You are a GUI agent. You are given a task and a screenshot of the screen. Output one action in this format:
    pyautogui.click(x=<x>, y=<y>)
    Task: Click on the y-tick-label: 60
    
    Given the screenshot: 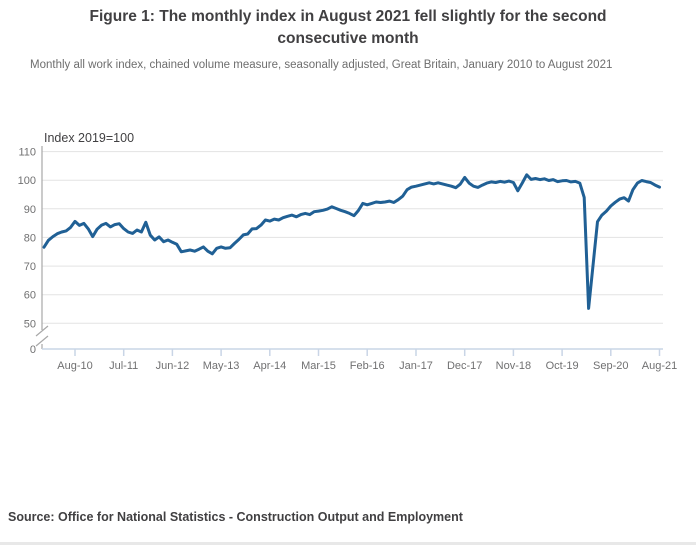 What is the action you would take?
    pyautogui.click(x=30, y=296)
    